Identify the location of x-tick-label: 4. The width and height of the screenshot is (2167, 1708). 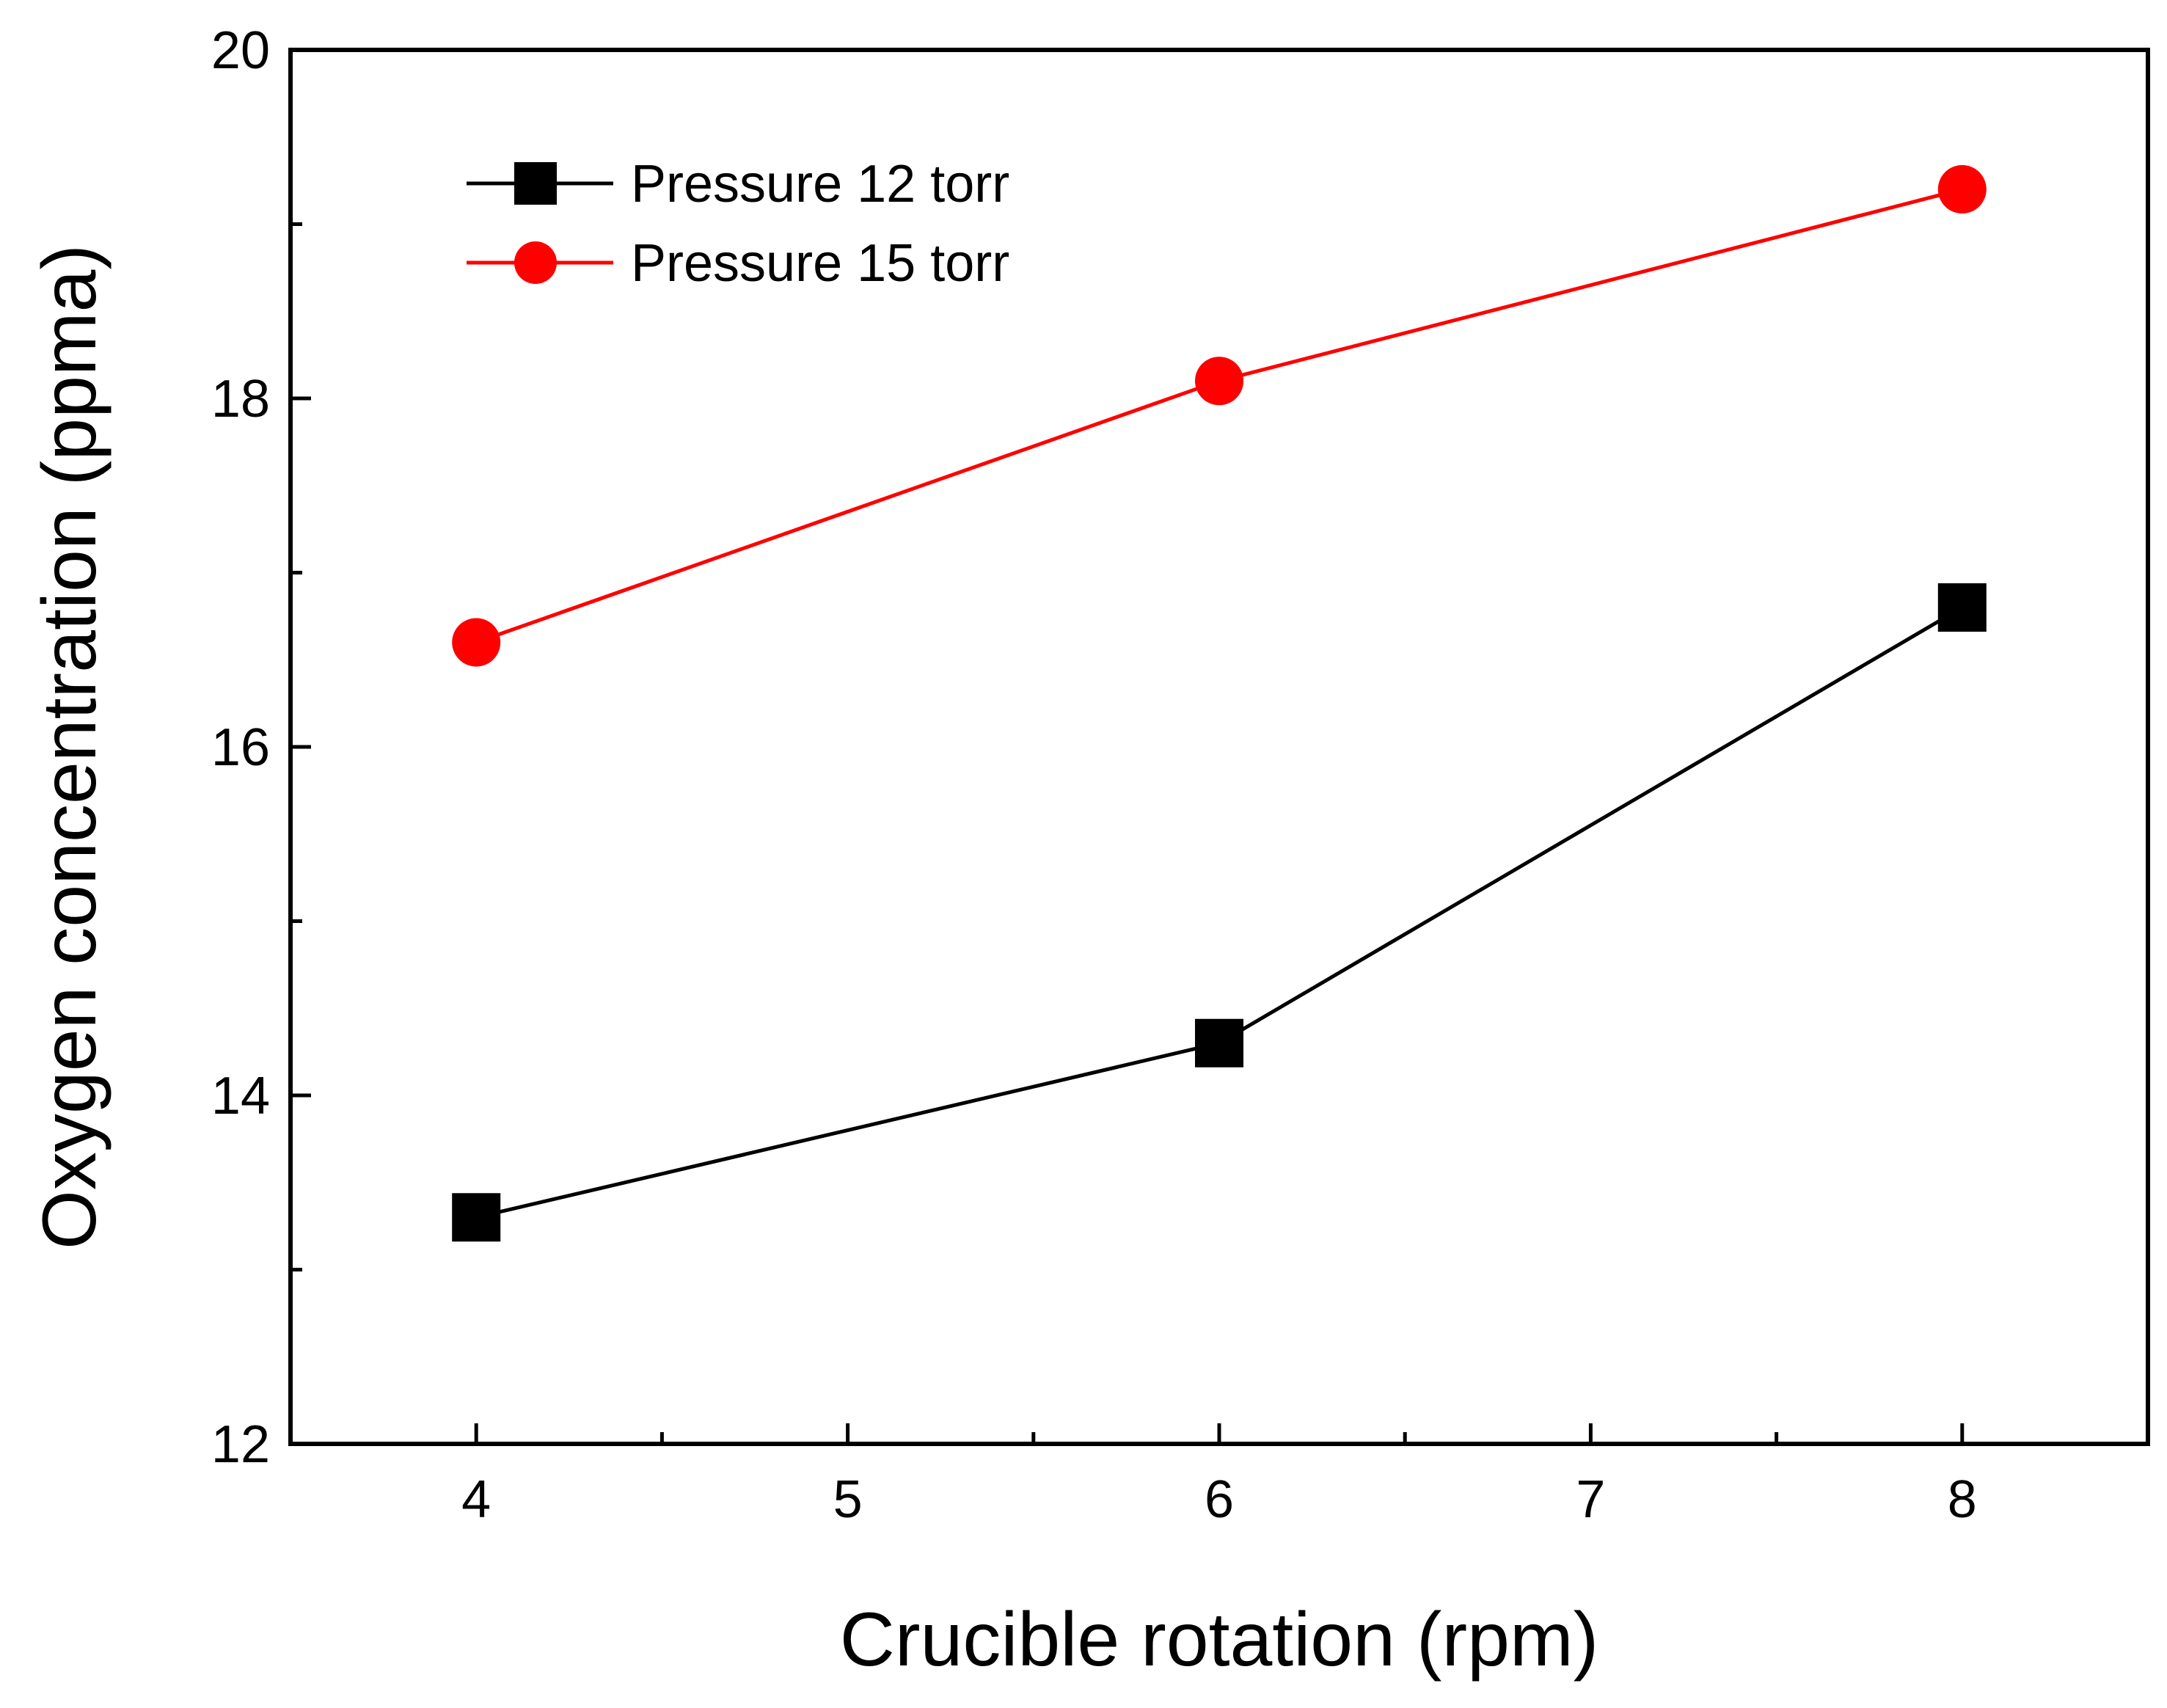
(476, 1499).